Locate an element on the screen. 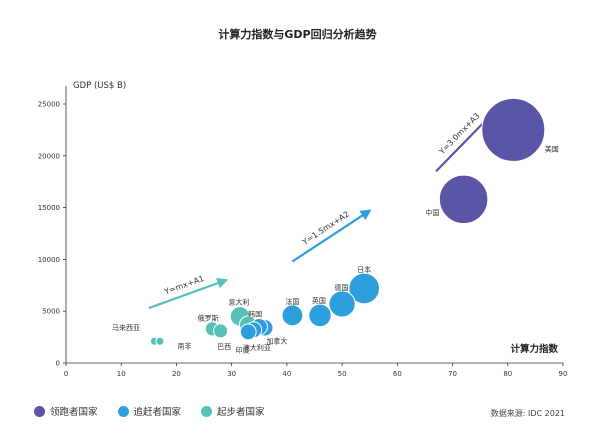 Image resolution: width=595 pixels, height=435 pixels. x-tick-label: 40 is located at coordinates (286, 374).